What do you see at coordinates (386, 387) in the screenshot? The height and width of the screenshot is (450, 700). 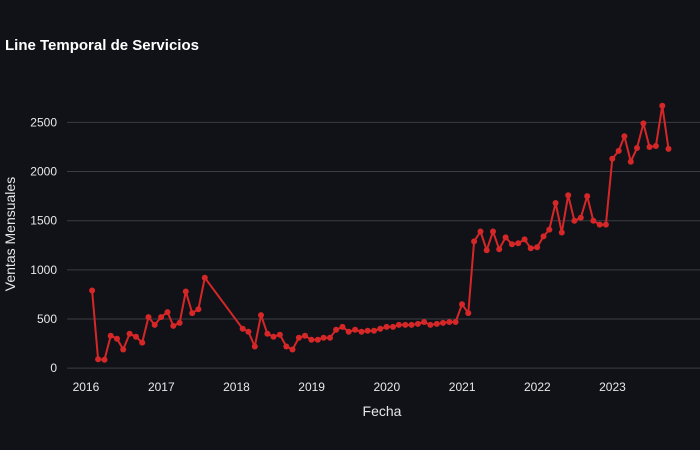 I see `x-tick-label: 2020` at bounding box center [386, 387].